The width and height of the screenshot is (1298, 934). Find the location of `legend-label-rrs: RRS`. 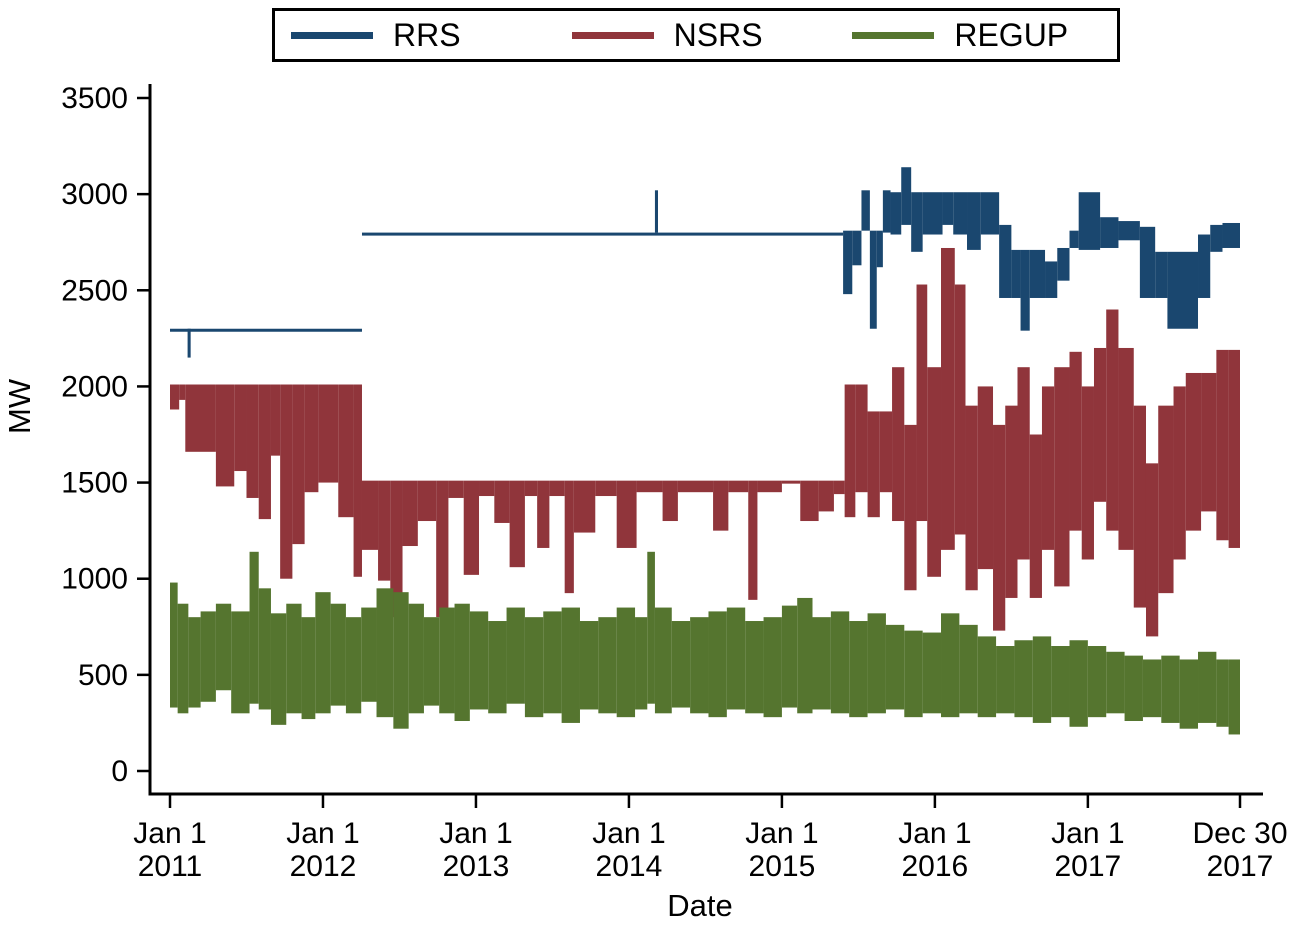

legend-label-rrs: RRS is located at coordinates (427, 35).